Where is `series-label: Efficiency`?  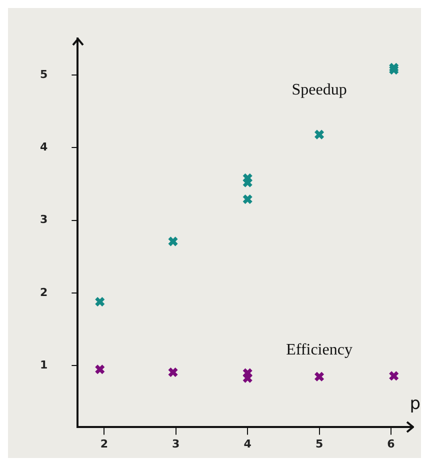
series-label: Efficiency is located at coordinates (319, 350).